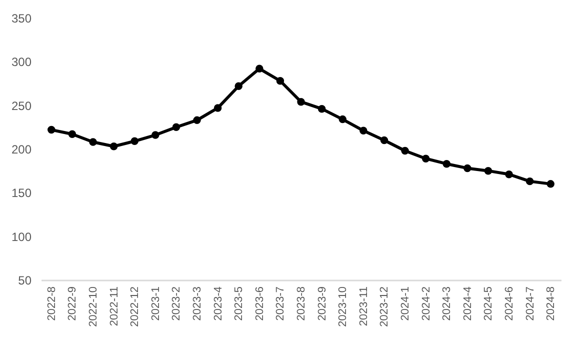  What do you see at coordinates (343, 306) in the screenshot?
I see `x-tick-label: 2023-10` at bounding box center [343, 306].